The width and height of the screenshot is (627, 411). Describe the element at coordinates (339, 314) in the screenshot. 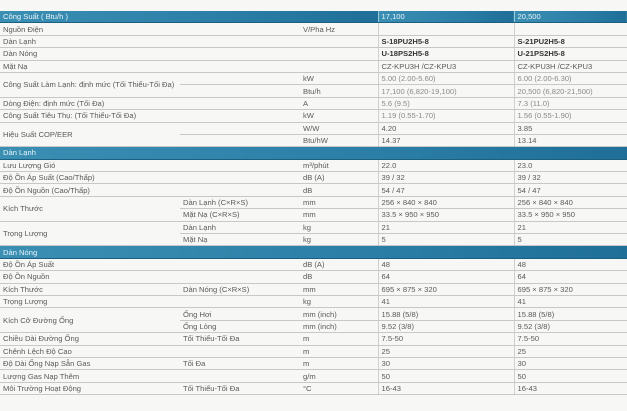

I see `row-unit: mm (inch)` at that location.